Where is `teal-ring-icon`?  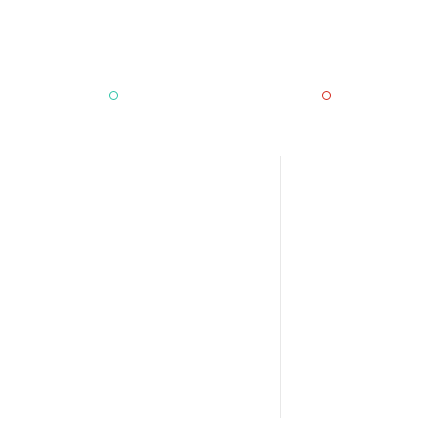 teal-ring-icon is located at coordinates (113, 95).